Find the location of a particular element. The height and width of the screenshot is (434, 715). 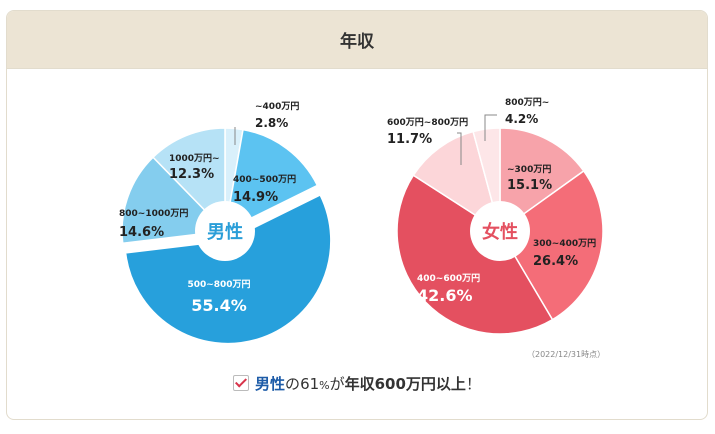

slice-label: 400~600万円 is located at coordinates (448, 278).